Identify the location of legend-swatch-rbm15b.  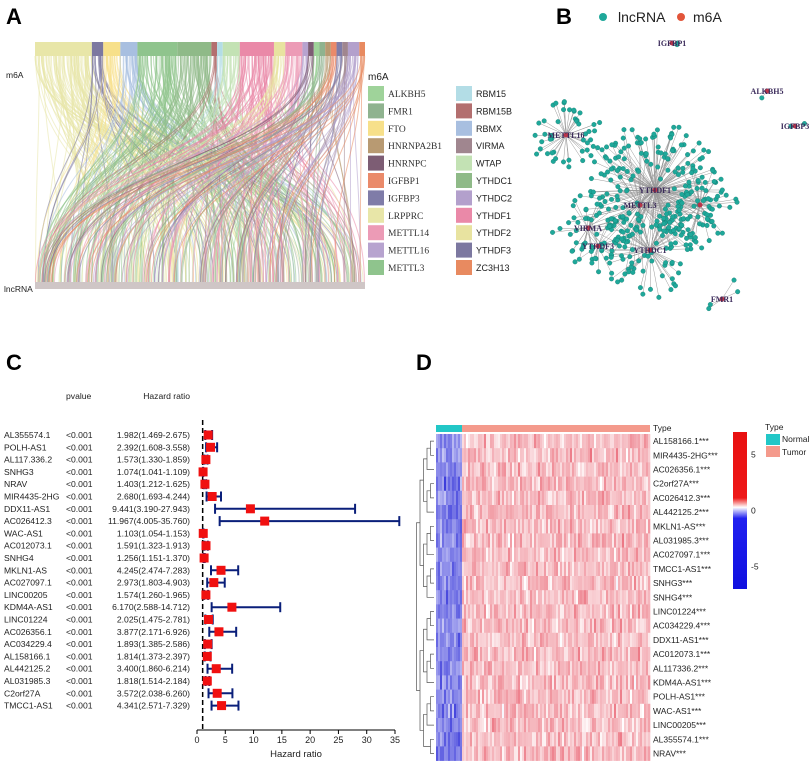
(464, 111).